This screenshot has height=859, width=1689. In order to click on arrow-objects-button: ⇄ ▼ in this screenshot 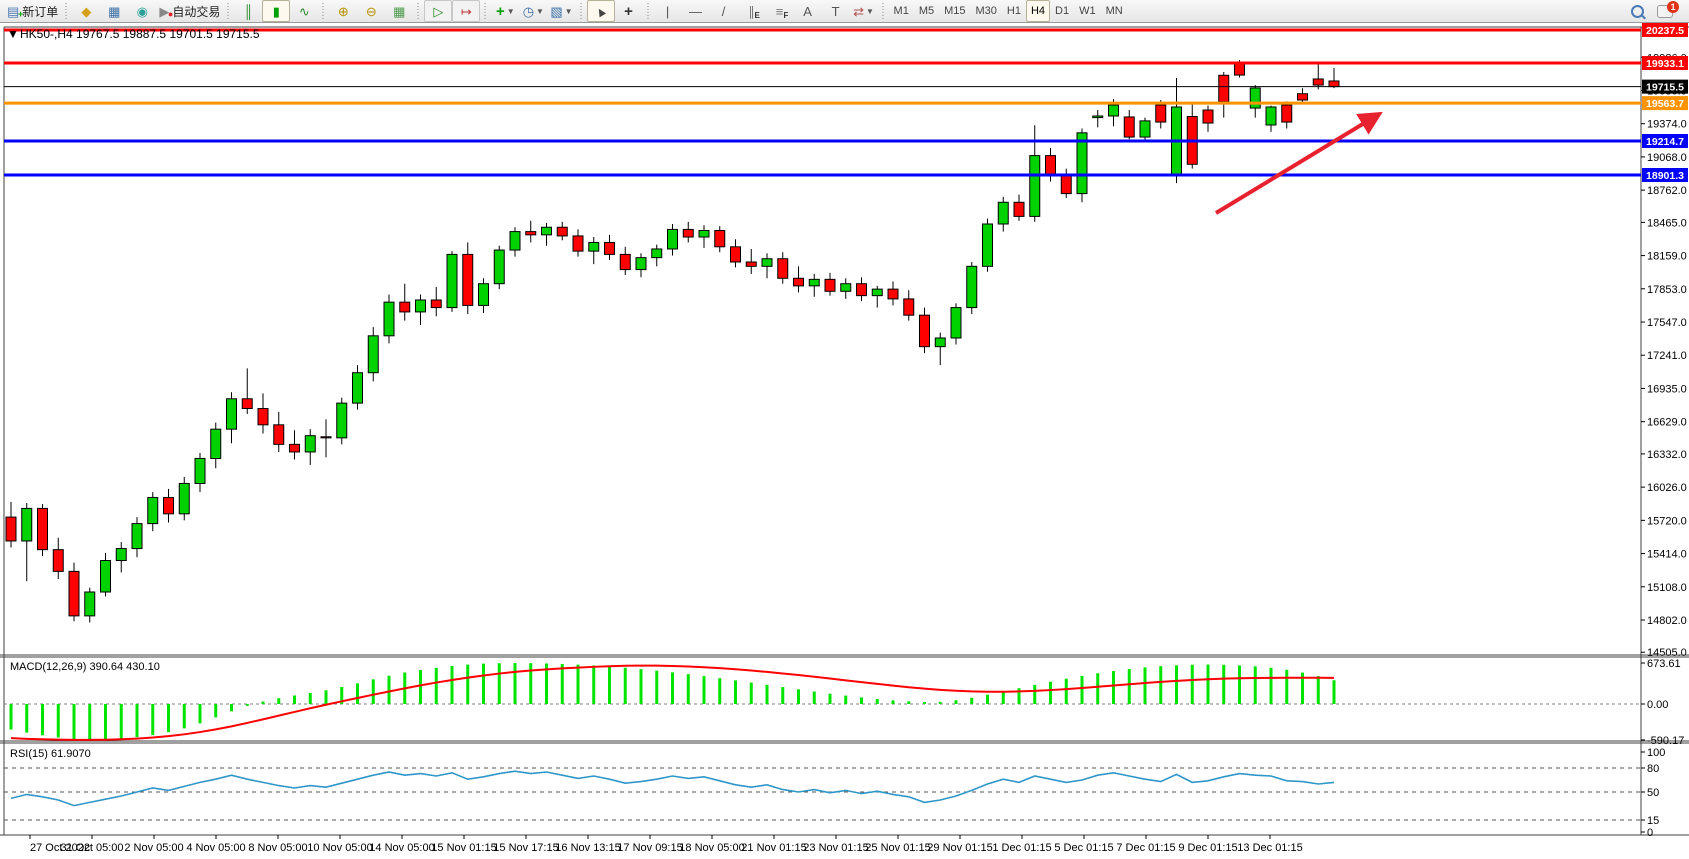, I will do `click(864, 11)`.